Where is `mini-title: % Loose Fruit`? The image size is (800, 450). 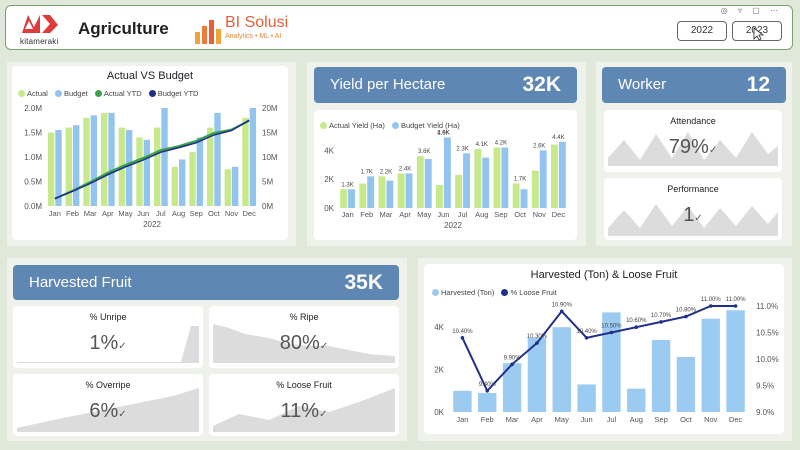 mini-title: % Loose Fruit is located at coordinates (304, 385).